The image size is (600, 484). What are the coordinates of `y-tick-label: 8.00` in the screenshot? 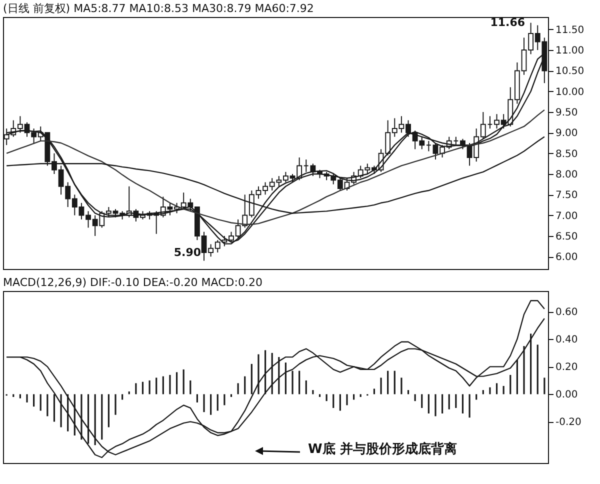 It's located at (567, 174).